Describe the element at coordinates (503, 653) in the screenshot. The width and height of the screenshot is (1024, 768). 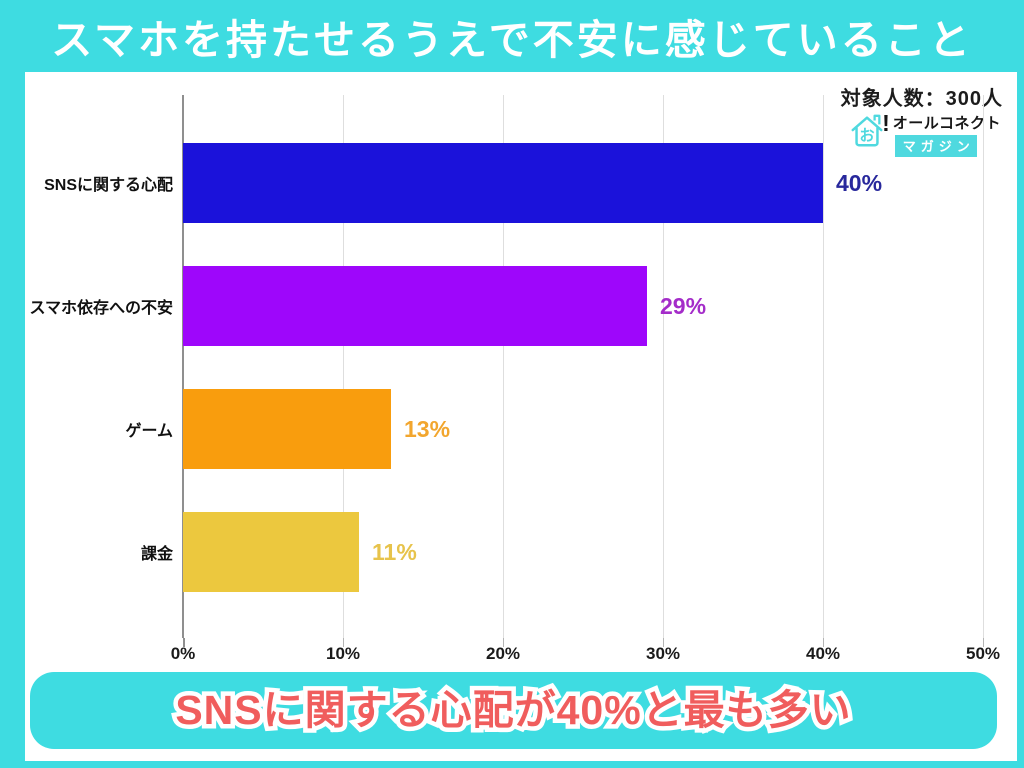
I see `x-tick-label: 20%` at that location.